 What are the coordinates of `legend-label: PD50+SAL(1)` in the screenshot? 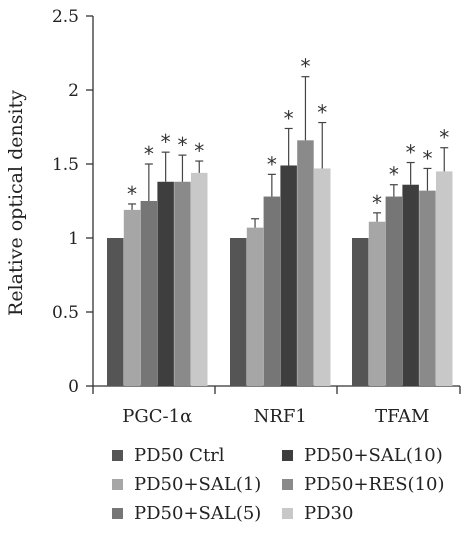 It's located at (197, 484).